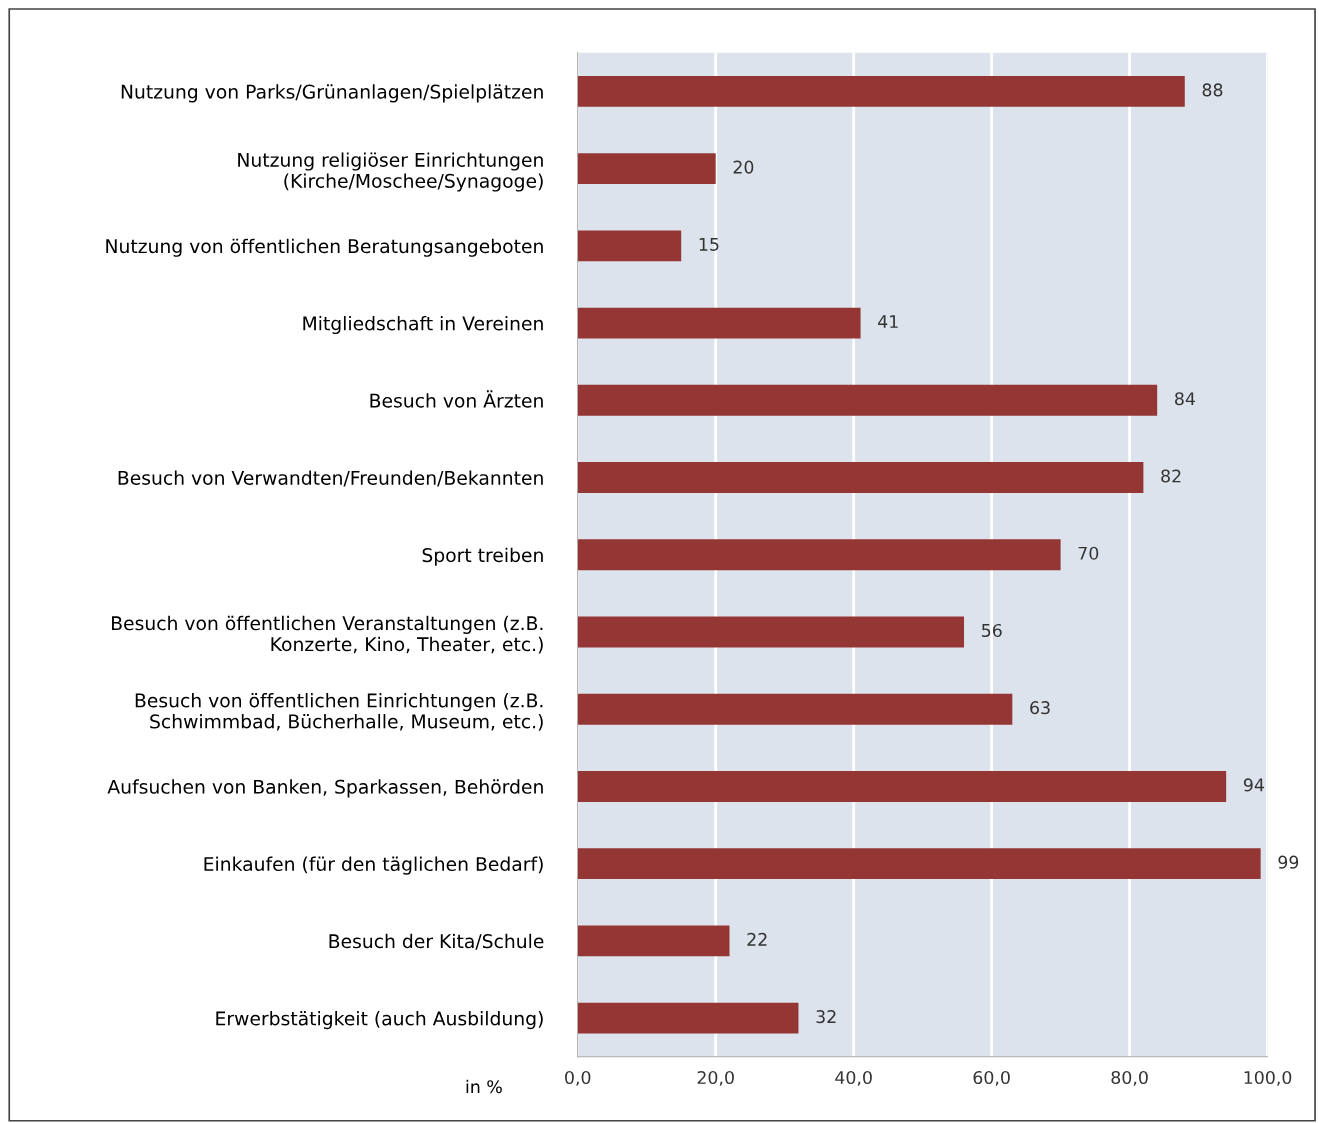  I want to click on y-tick-label: Besuch der Kita/Schule, so click(436, 941).